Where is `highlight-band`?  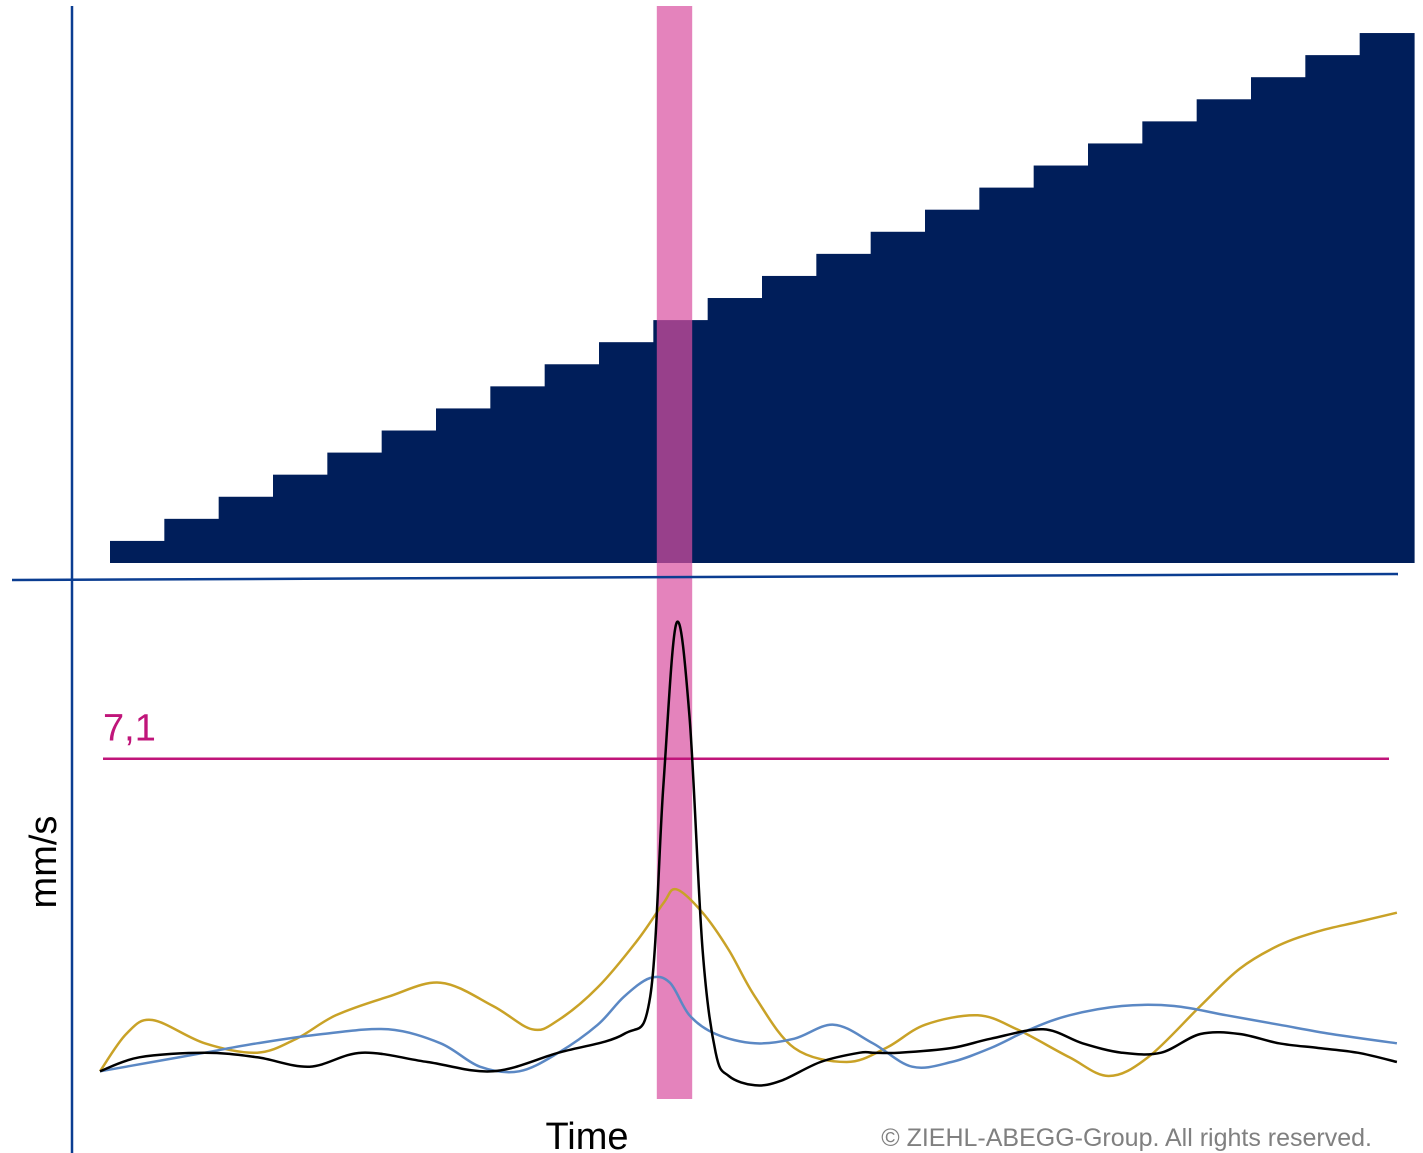
highlight-band is located at coordinates (674, 552).